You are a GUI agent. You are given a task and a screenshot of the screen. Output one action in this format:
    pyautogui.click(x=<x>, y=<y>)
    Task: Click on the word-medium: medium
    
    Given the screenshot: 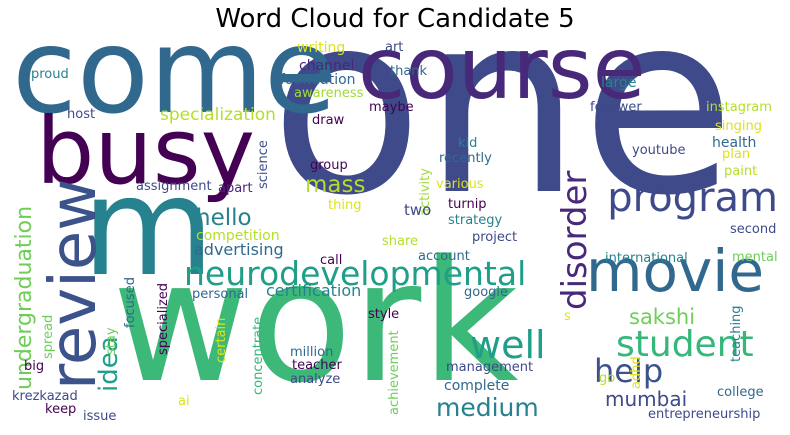 What is the action you would take?
    pyautogui.click(x=487, y=407)
    